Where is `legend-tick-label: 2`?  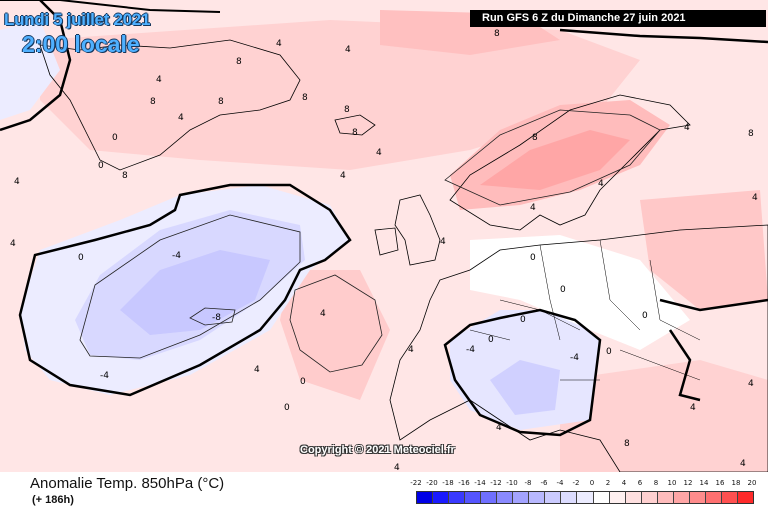 legend-tick-label: 2 is located at coordinates (608, 483).